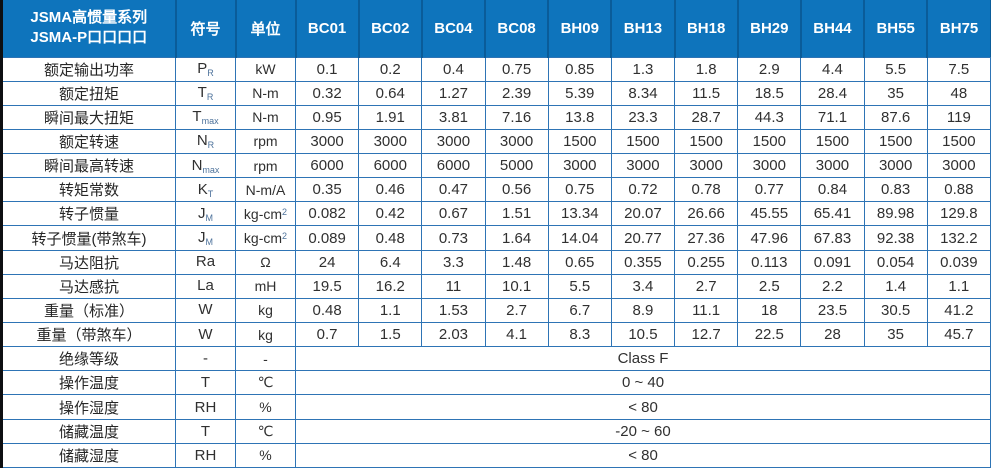  What do you see at coordinates (205, 359) in the screenshot?
I see `symbol-cell: -` at bounding box center [205, 359].